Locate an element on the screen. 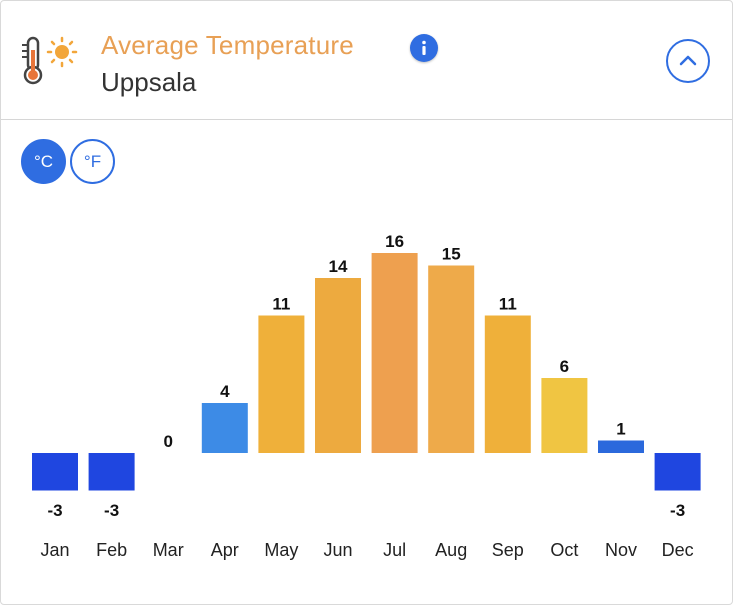 This screenshot has width=733, height=605. month-label-sep: Sep is located at coordinates (508, 550).